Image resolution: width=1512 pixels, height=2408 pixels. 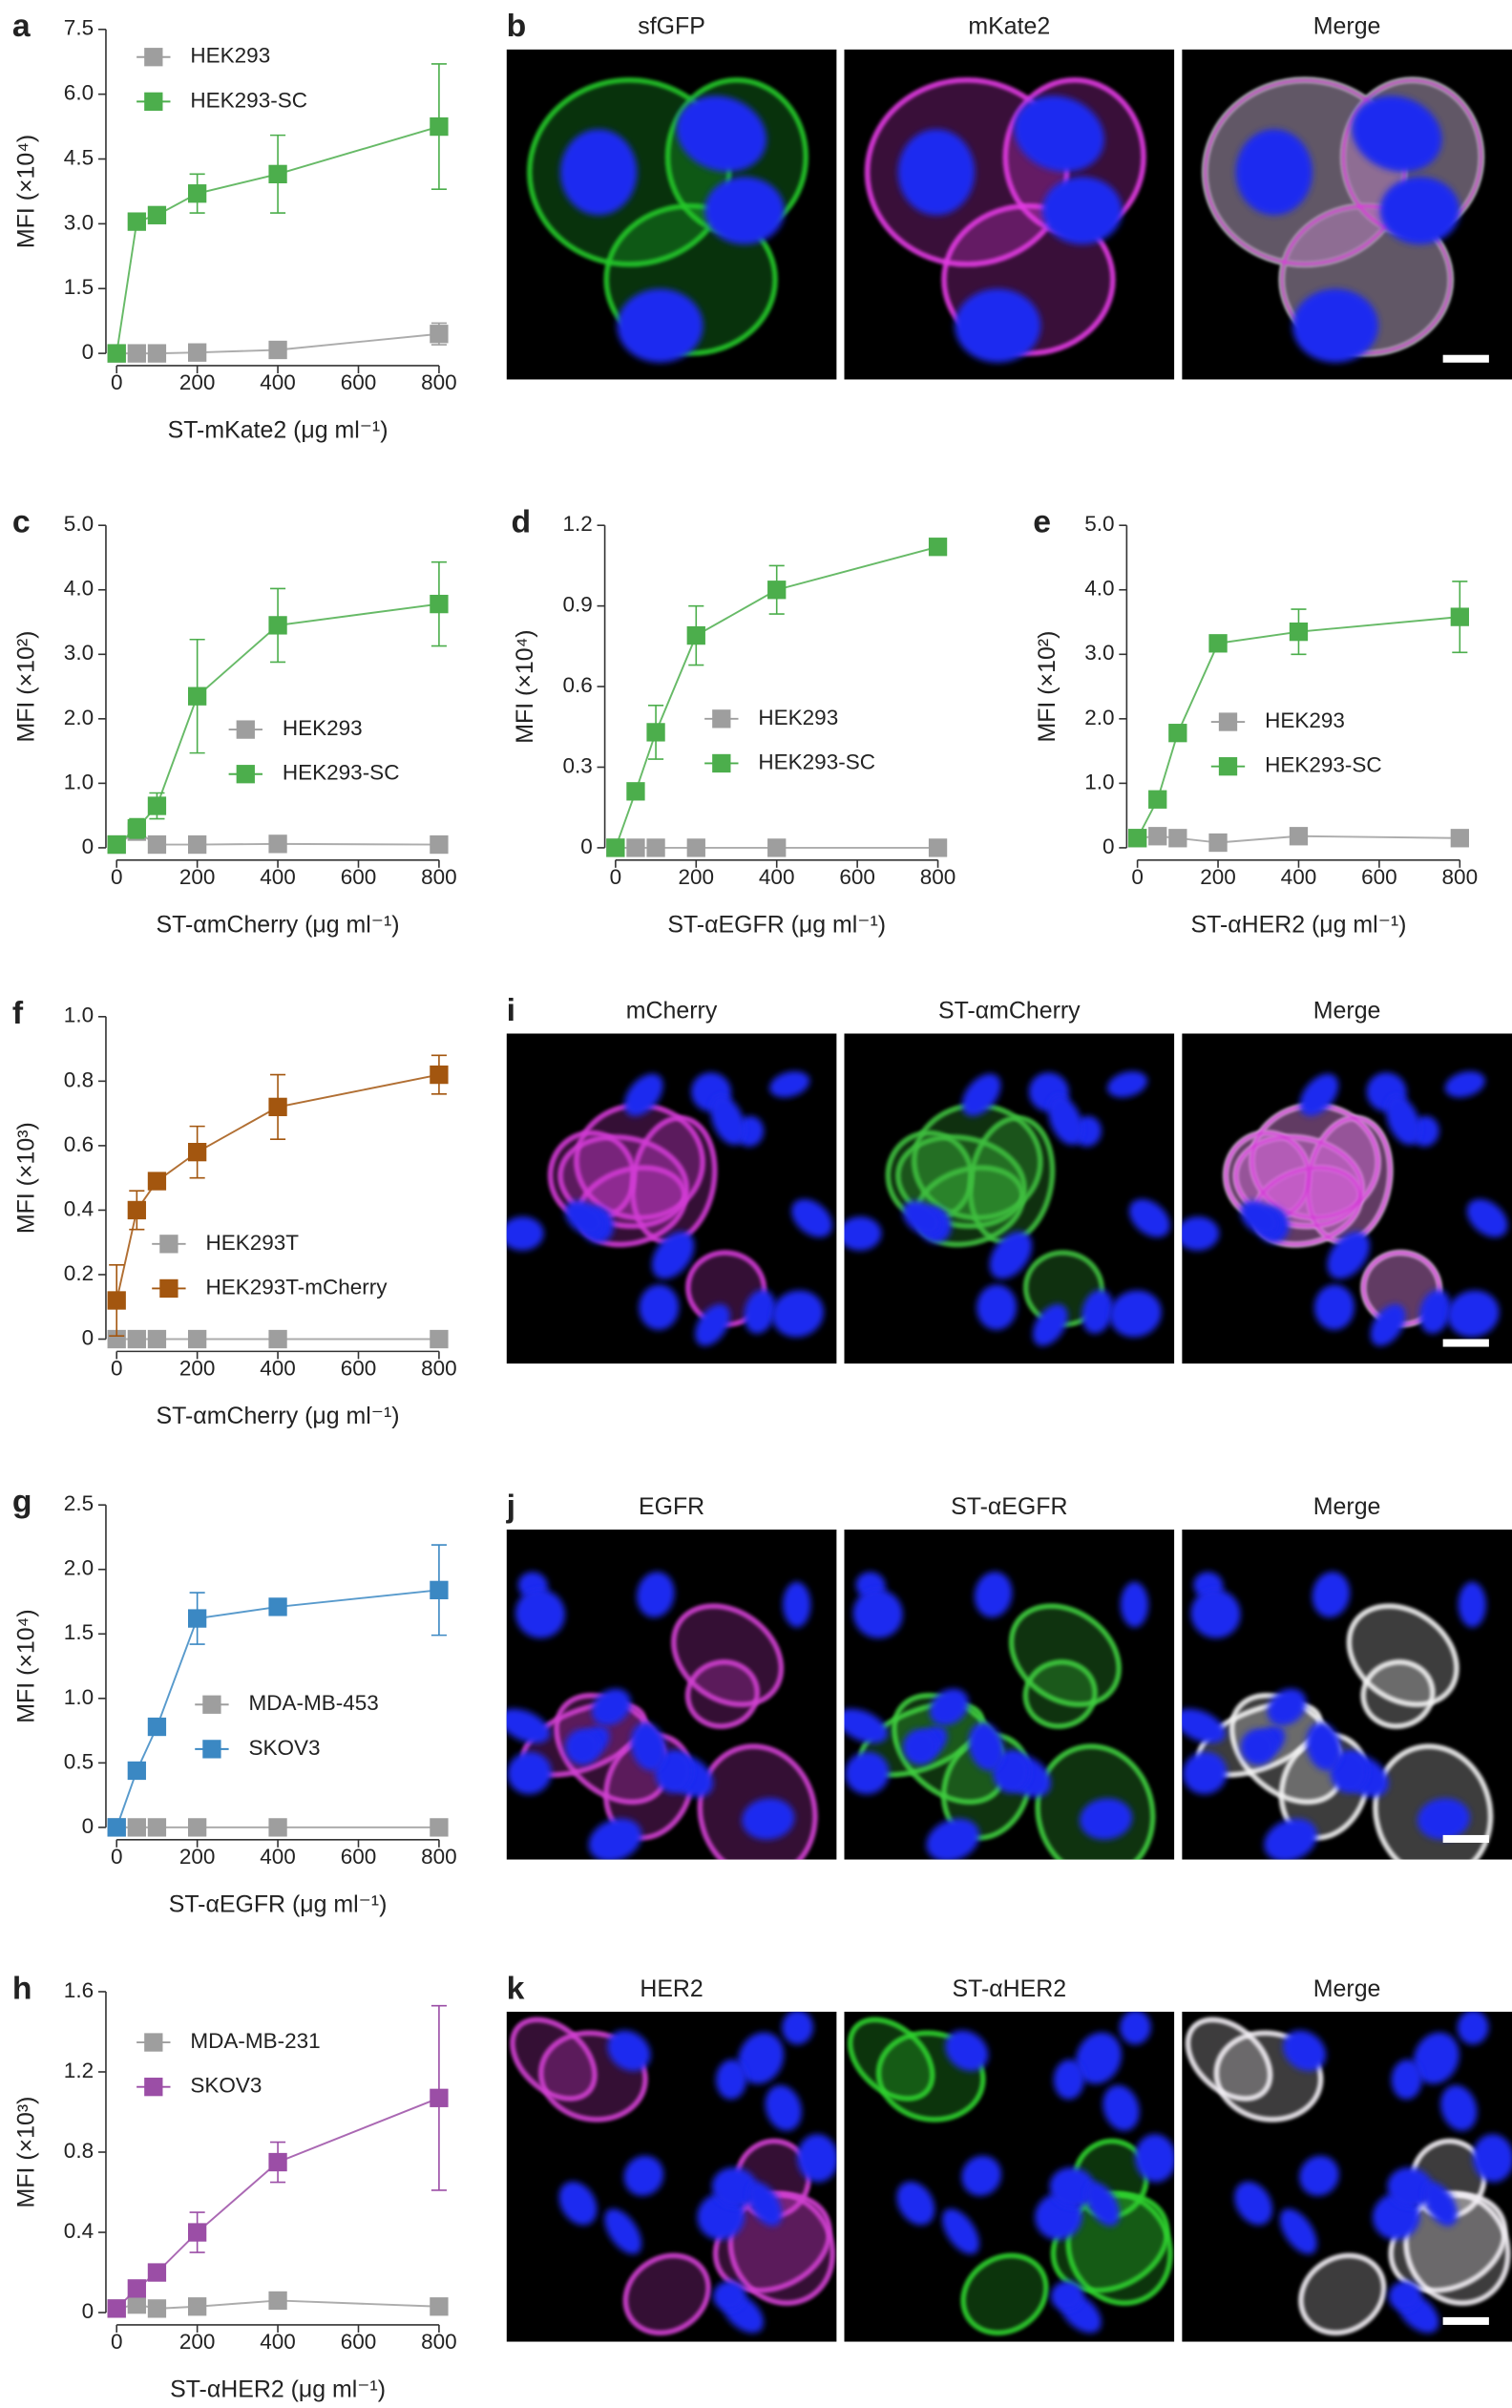 What do you see at coordinates (252, 1243) in the screenshot?
I see `legend-label: HEK293T` at bounding box center [252, 1243].